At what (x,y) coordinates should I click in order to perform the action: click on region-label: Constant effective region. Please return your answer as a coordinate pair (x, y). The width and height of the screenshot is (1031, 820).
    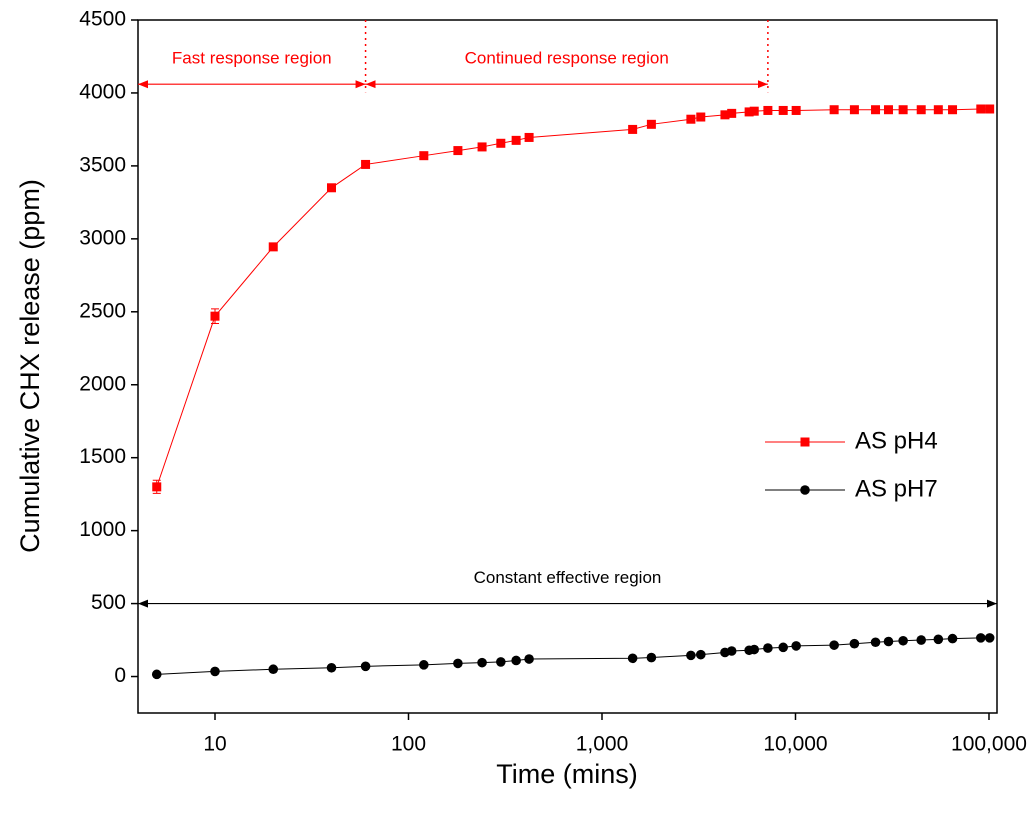
    Looking at the image, I should click on (568, 577).